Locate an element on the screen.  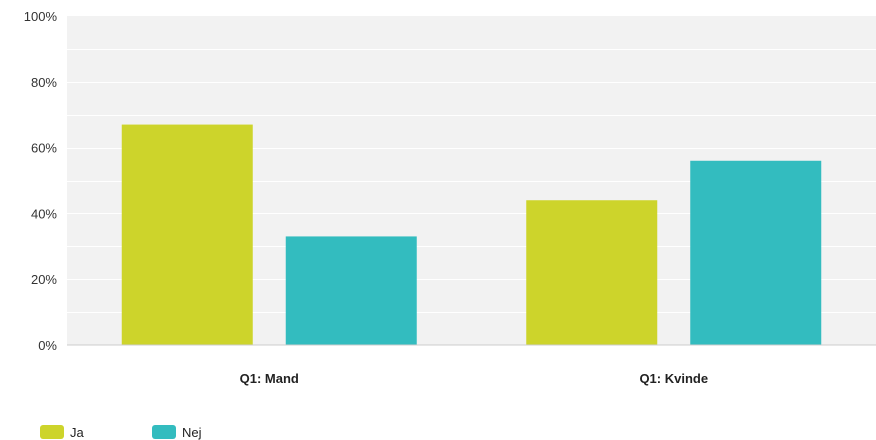
legend-label-ja: Ja is located at coordinates (77, 432).